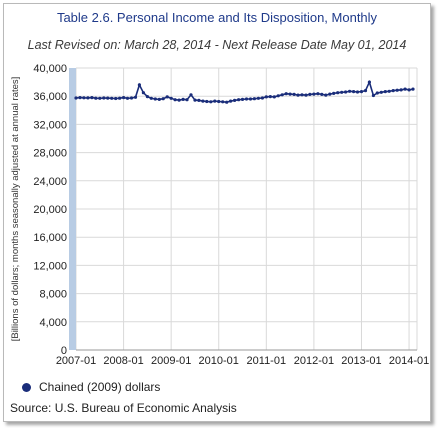 This screenshot has width=439, height=428. I want to click on x-tick-label: 2012-01, so click(314, 361).